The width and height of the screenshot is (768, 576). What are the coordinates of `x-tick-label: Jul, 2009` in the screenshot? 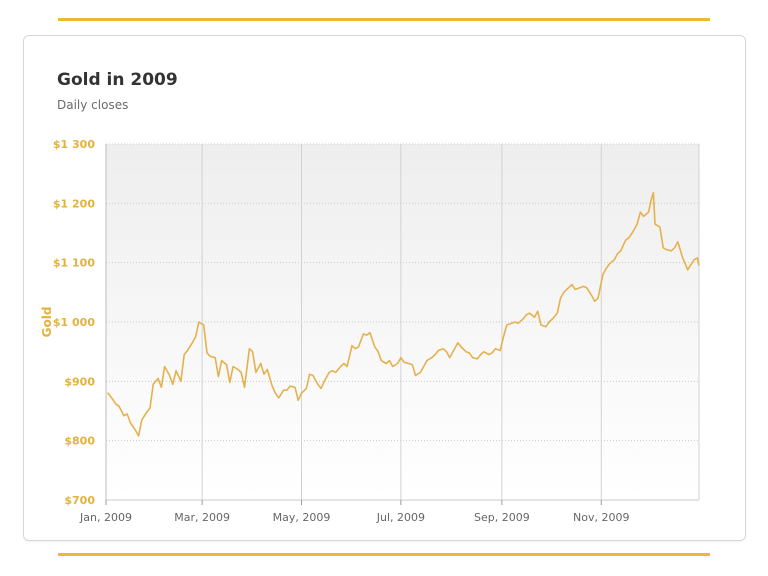 It's located at (400, 517).